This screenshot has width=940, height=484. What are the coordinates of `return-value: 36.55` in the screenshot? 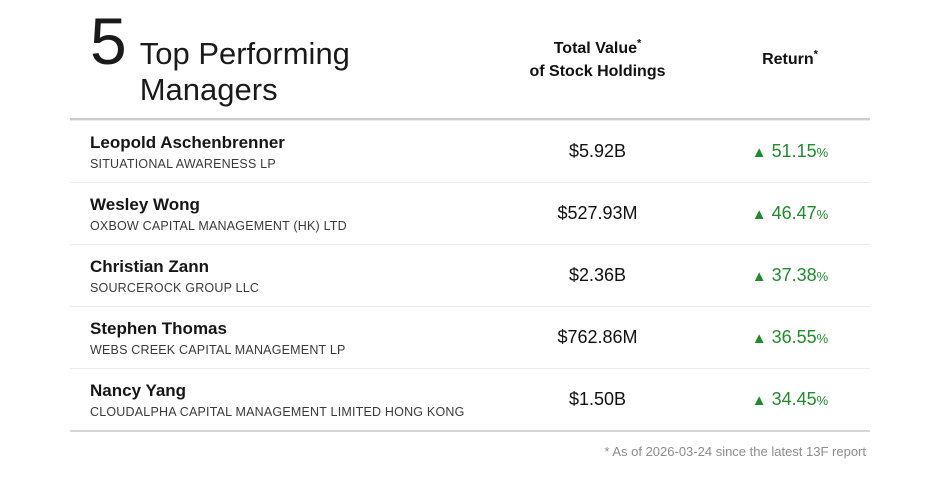 It's located at (794, 337).